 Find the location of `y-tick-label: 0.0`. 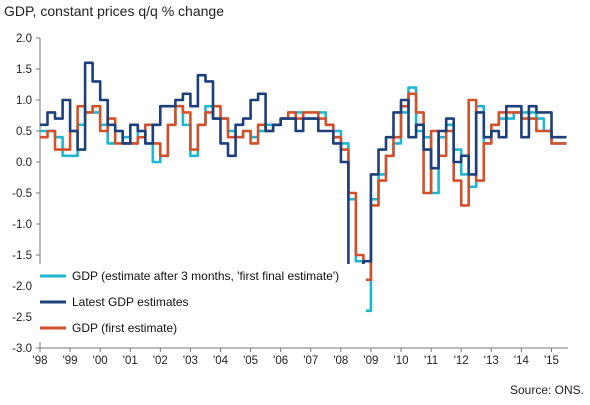

y-tick-label: 0.0 is located at coordinates (24, 163).